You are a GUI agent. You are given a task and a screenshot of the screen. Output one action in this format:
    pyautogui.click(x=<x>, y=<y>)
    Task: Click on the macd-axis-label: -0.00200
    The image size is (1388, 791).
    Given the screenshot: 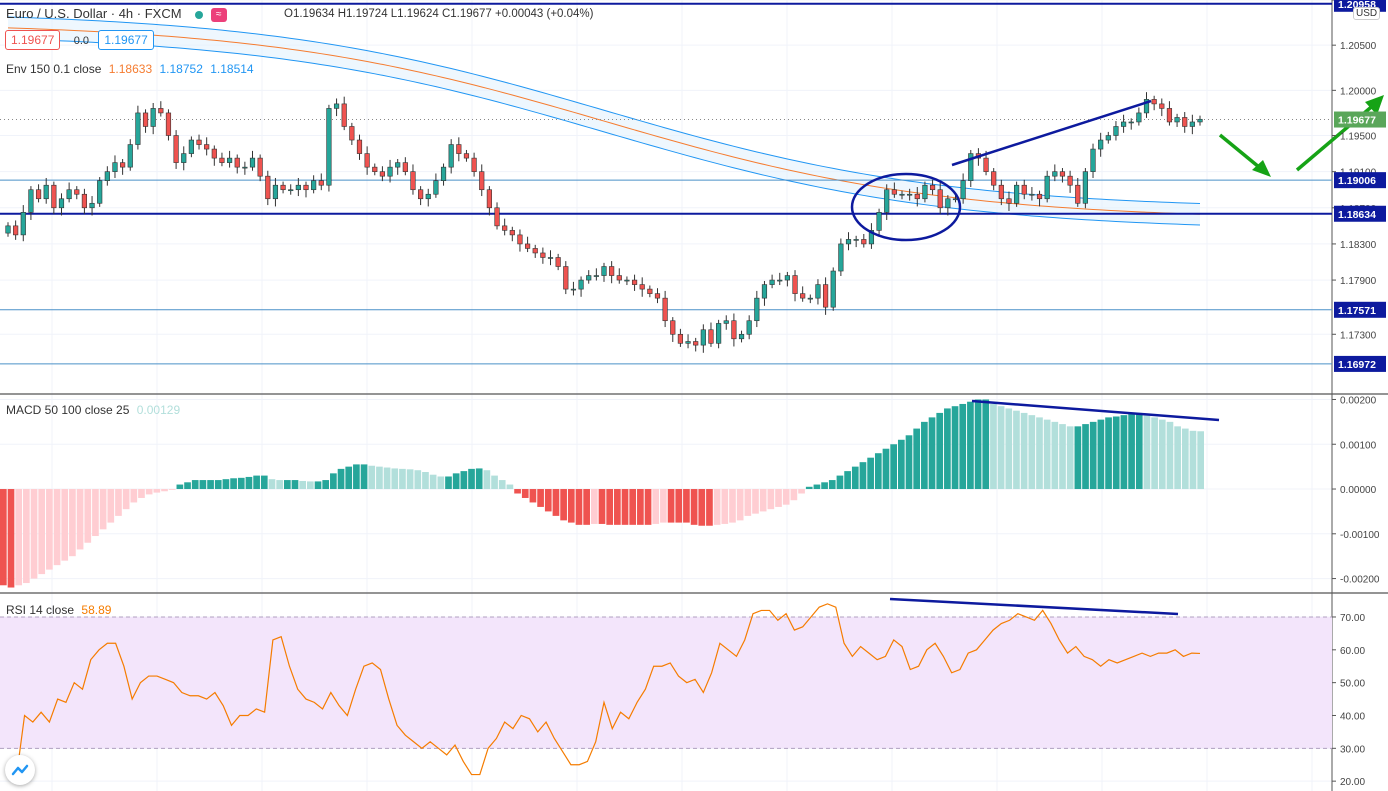 What is the action you would take?
    pyautogui.click(x=1360, y=580)
    